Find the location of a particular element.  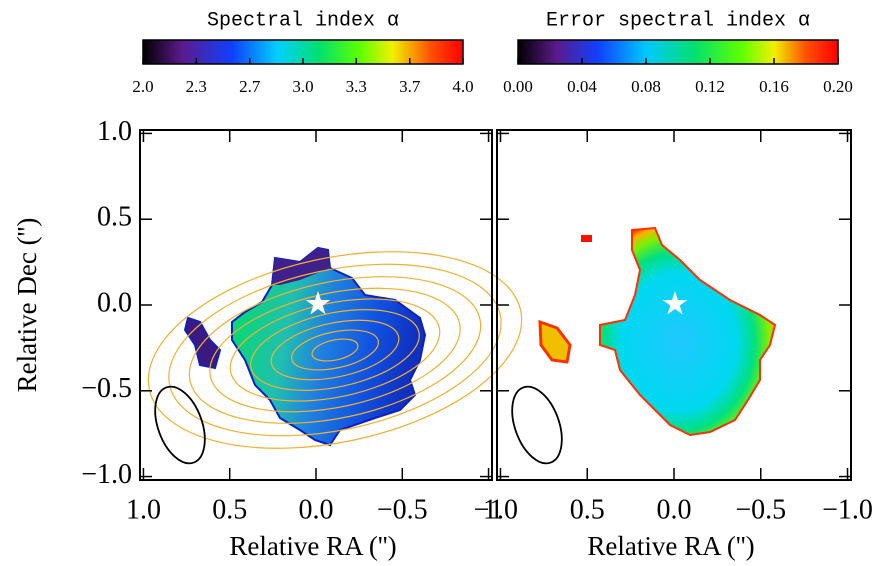

colorbar-tick-label: 0.12 is located at coordinates (710, 86).